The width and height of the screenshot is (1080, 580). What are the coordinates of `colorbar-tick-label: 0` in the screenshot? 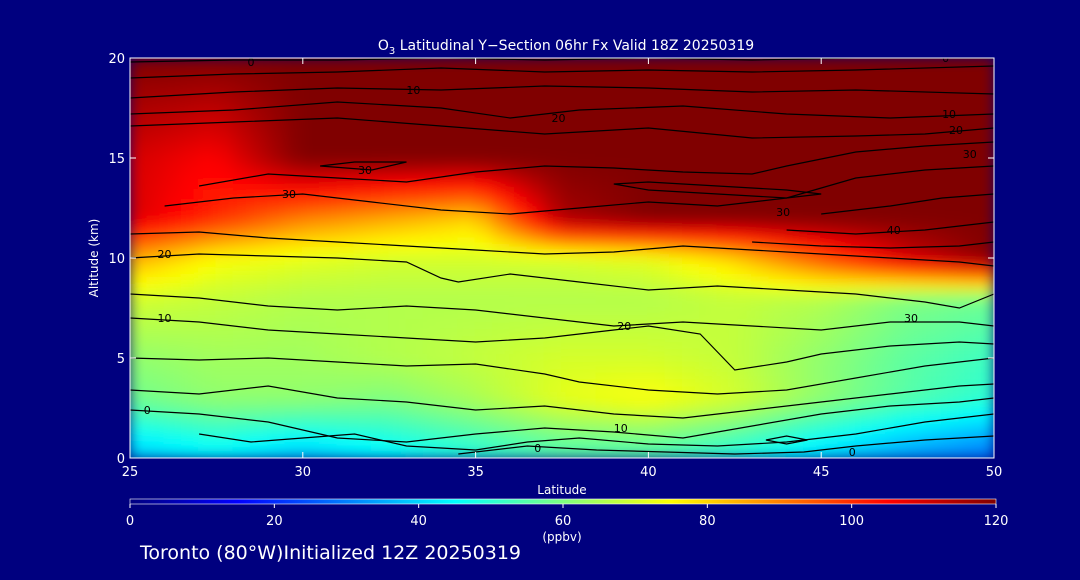 It's located at (130, 521).